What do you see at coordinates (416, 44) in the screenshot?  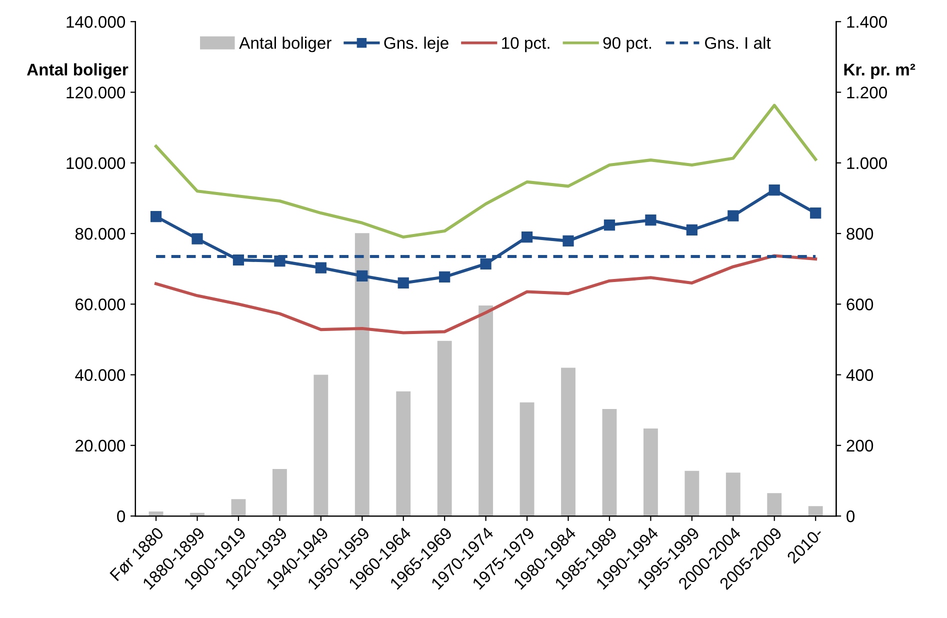 I see `legend-label: Gns. leje` at bounding box center [416, 44].